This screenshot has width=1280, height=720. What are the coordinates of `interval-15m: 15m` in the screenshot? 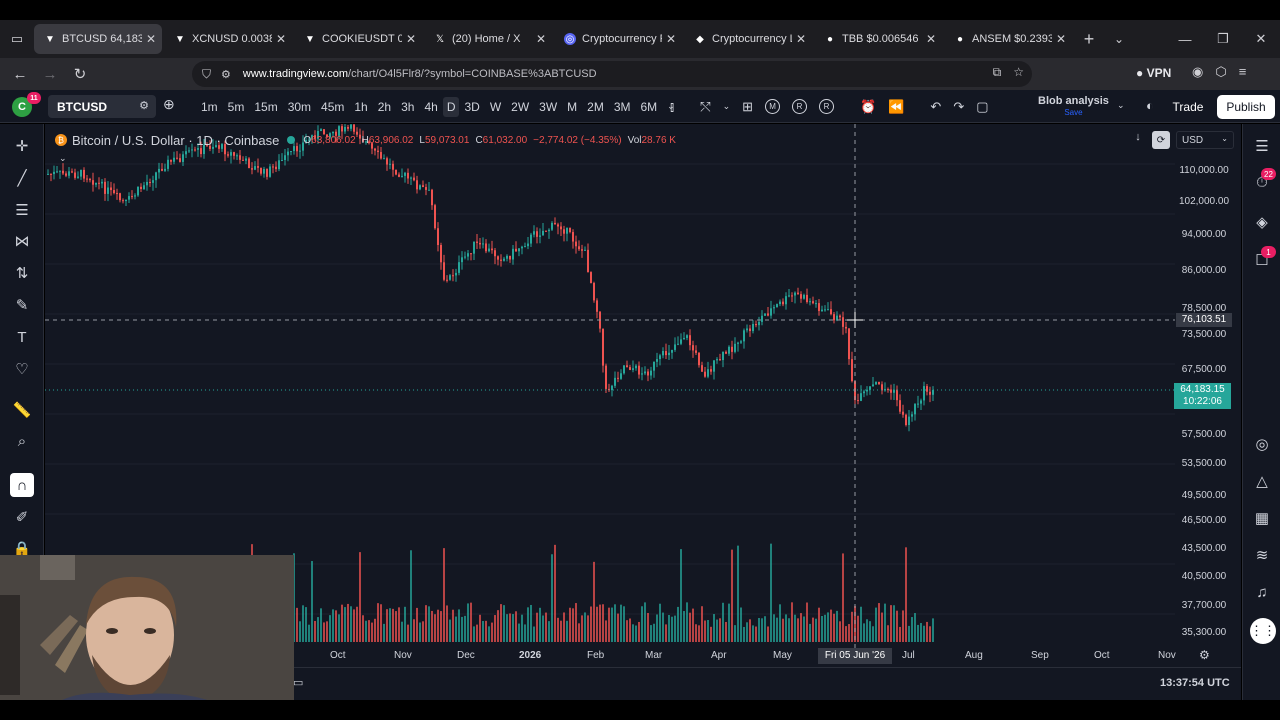 It's located at (266, 106).